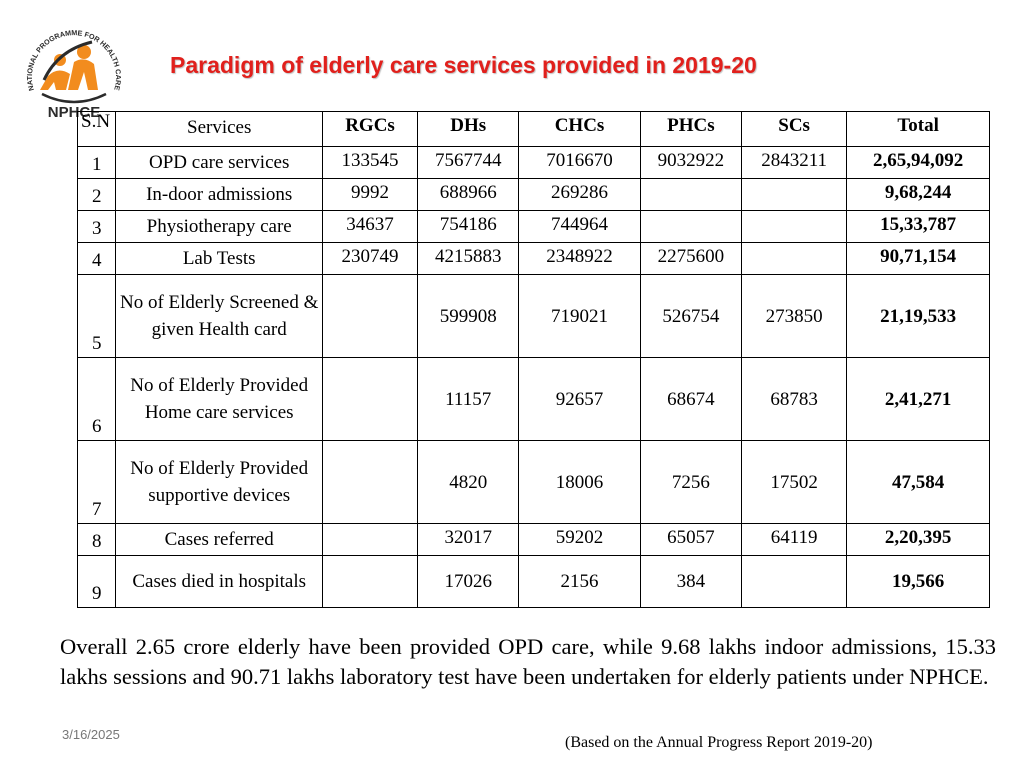 This screenshot has height=768, width=1024. Describe the element at coordinates (794, 539) in the screenshot. I see `cell-scs: 64119` at that location.